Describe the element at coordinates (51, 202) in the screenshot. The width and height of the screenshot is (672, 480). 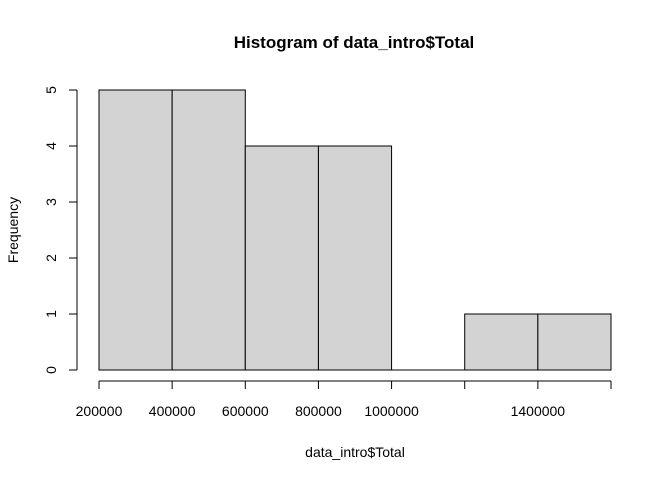
I see `y-tick-label: 3` at that location.